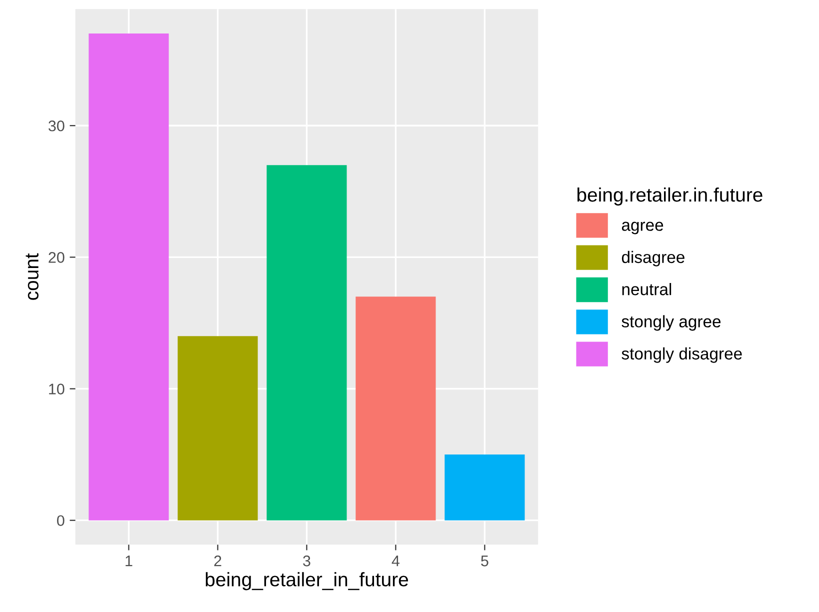 This screenshot has height=612, width=819. Describe the element at coordinates (60, 520) in the screenshot. I see `y-tick-label: 0` at that location.